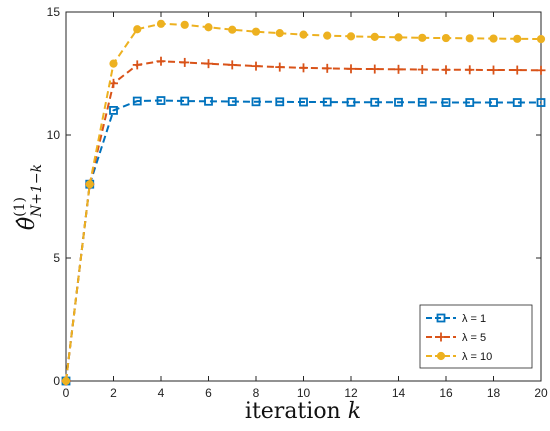  I want to click on y-axis-title-sub: N+1−k, so click(37, 191).